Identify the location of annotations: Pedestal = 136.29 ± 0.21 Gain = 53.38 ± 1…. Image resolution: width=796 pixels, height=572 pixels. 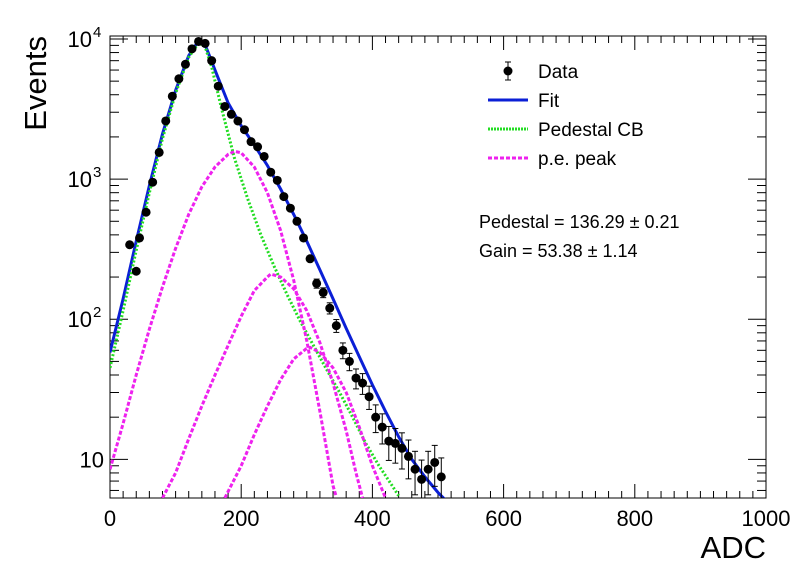
(579, 236).